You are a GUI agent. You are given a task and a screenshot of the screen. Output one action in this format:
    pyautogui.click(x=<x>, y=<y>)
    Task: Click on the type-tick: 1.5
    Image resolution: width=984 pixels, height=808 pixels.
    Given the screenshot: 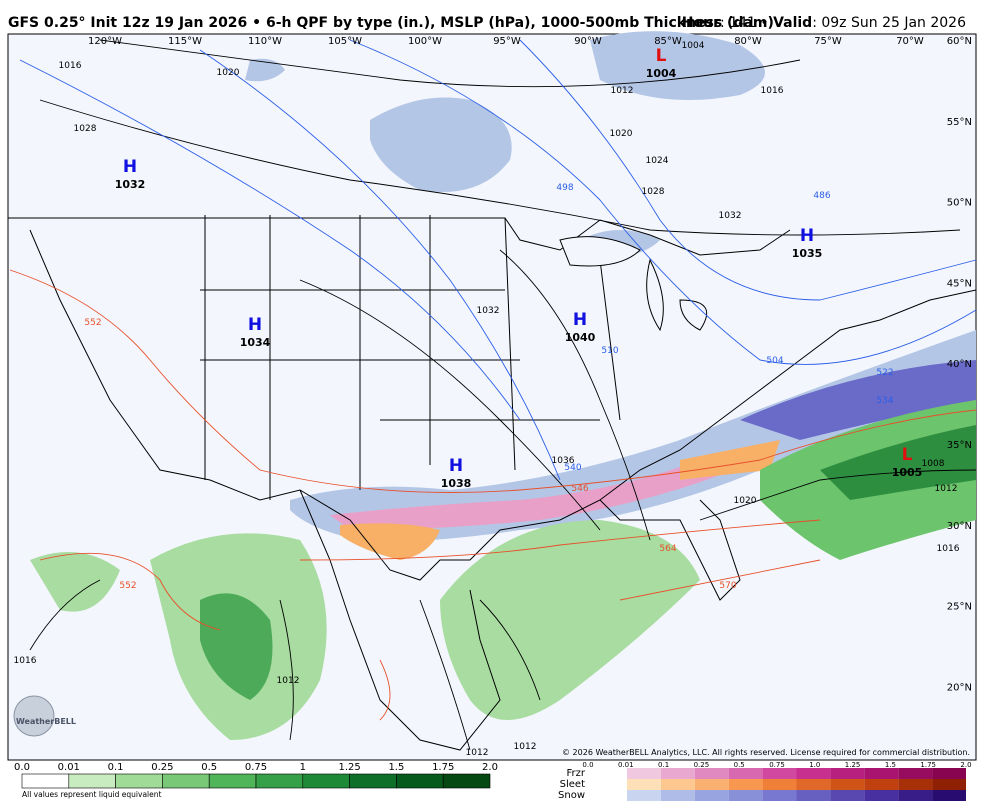 What is the action you would take?
    pyautogui.click(x=890, y=765)
    